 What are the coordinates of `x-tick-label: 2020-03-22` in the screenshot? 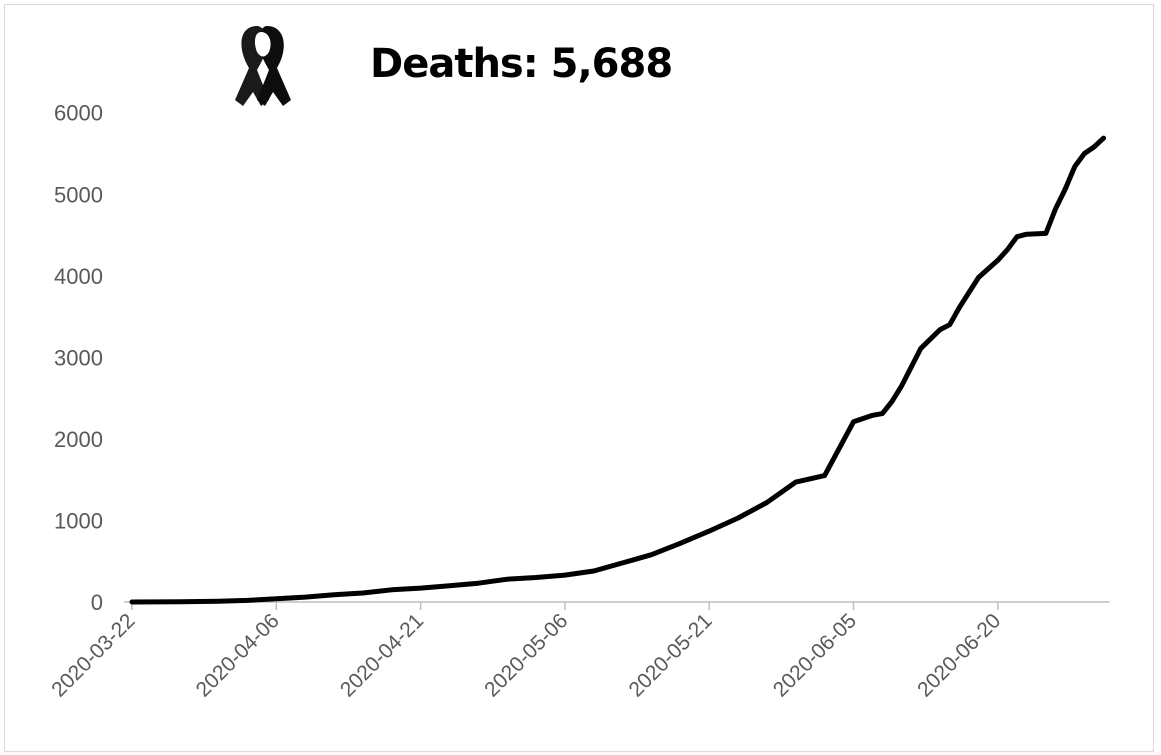 It's located at (93, 655).